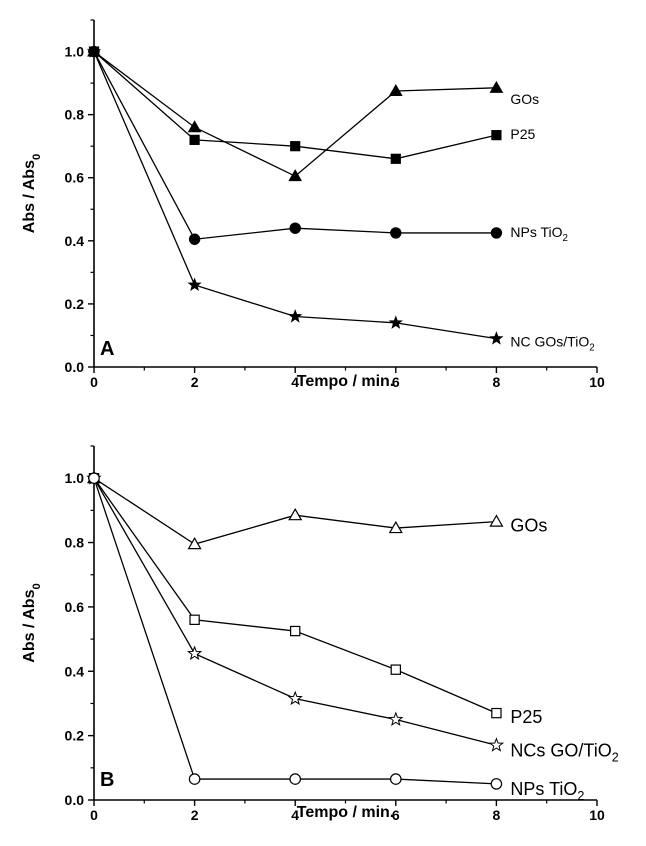 The image size is (646, 846). I want to click on series-label: NCs GO/TiO2​, so click(564, 752).